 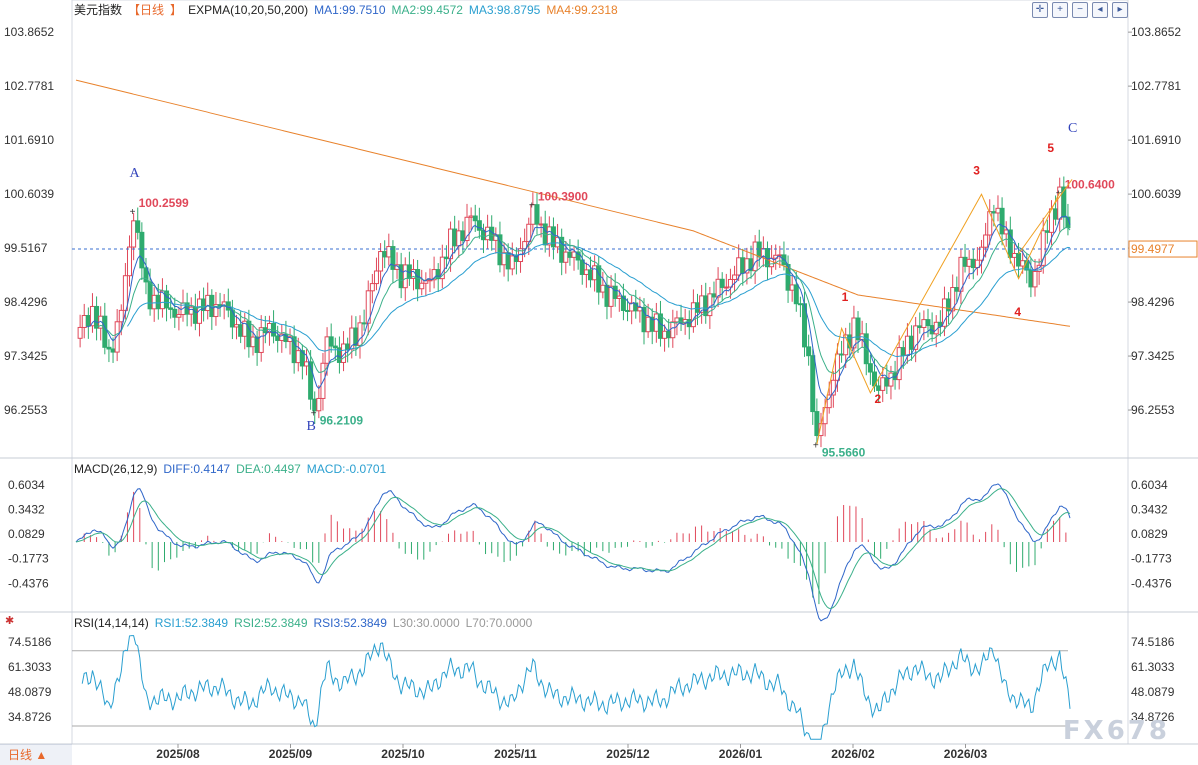 I want to click on macd-axis-label-right: 0.3432, so click(x=1149, y=510).